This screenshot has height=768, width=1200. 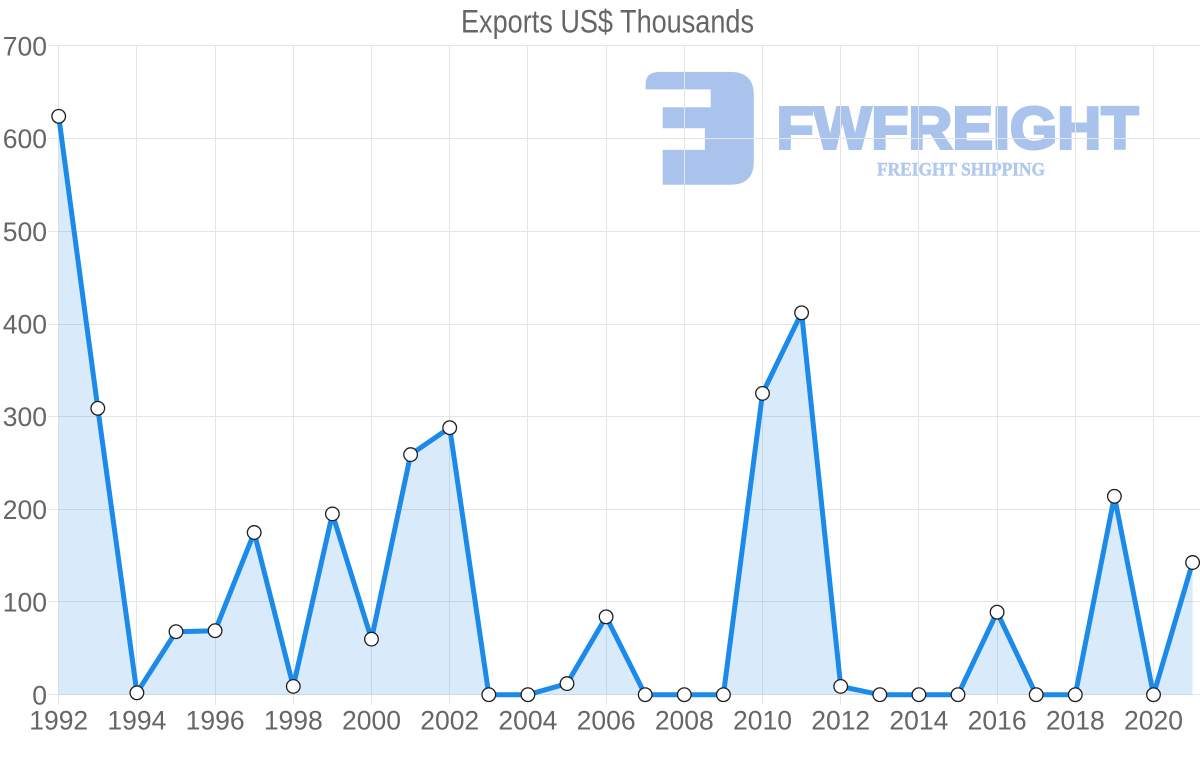 What do you see at coordinates (39, 695) in the screenshot?
I see `svg-text: 0` at bounding box center [39, 695].